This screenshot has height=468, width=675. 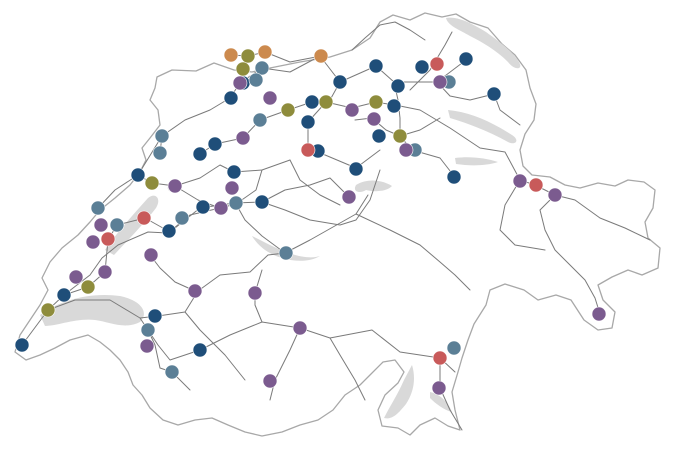 I want to click on lake-geneva, so click(x=92, y=310).